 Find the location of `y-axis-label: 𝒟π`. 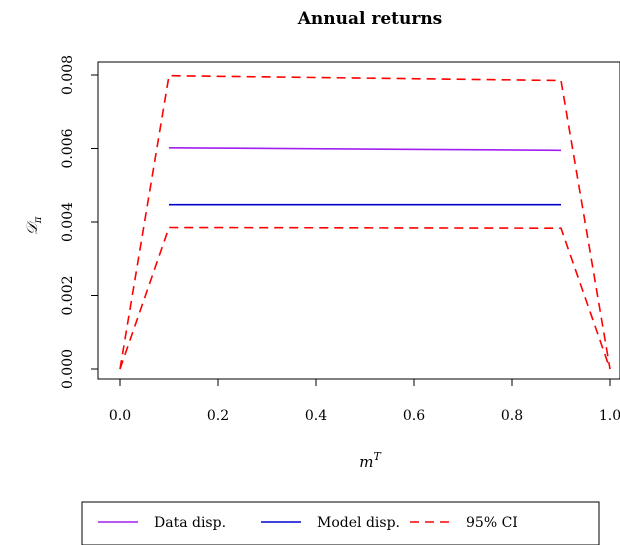

y-axis-label: 𝒟π is located at coordinates (33, 225).